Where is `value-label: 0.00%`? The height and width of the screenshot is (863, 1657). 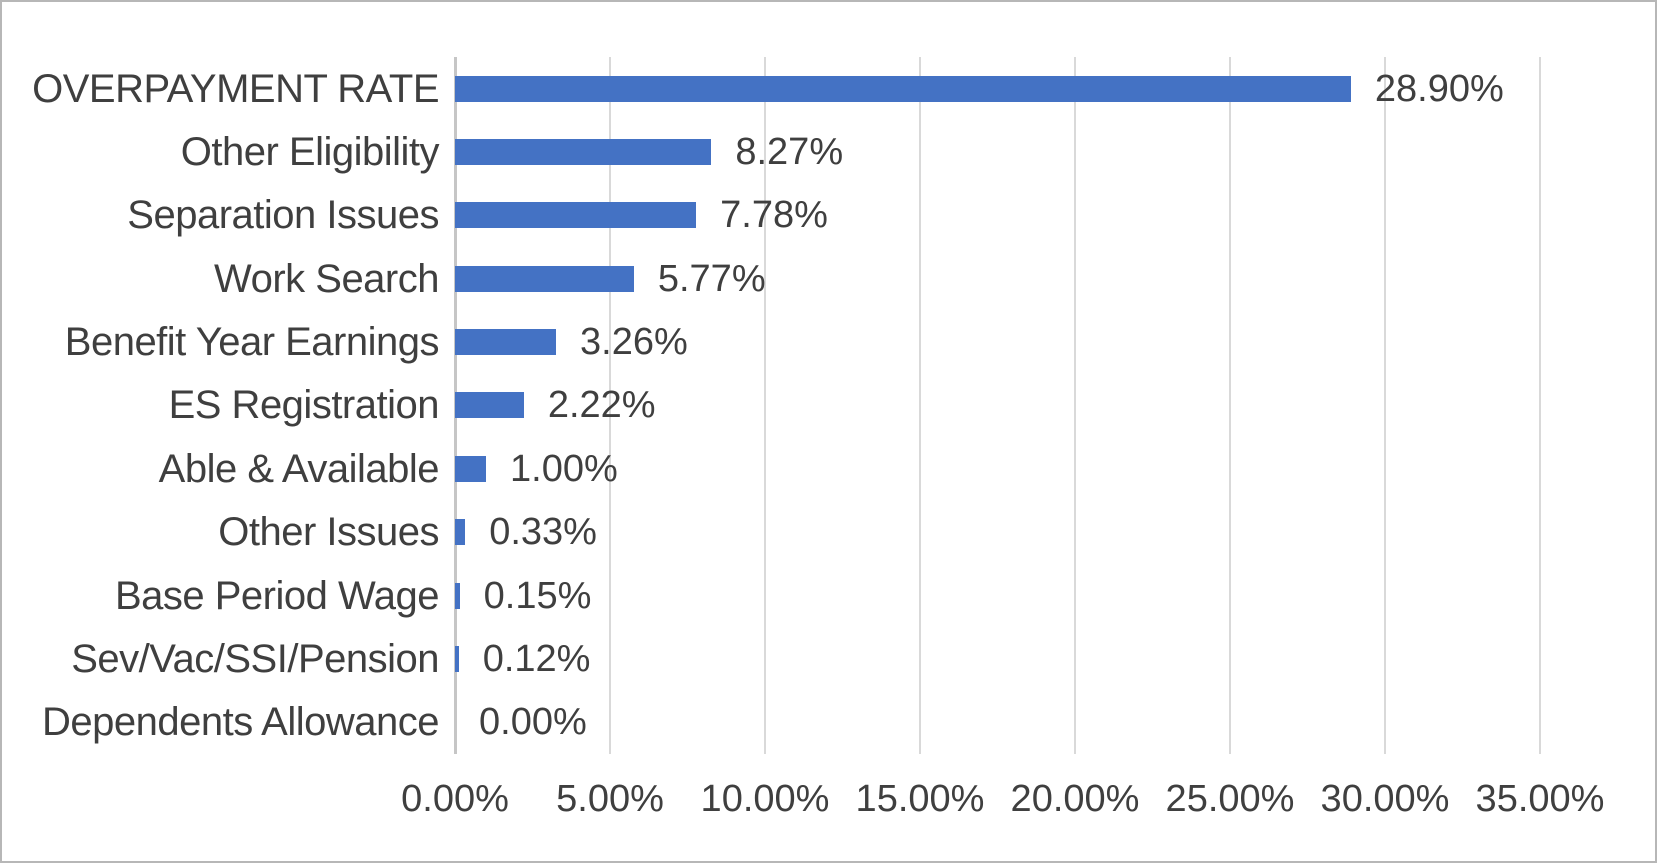 value-label: 0.00% is located at coordinates (533, 722).